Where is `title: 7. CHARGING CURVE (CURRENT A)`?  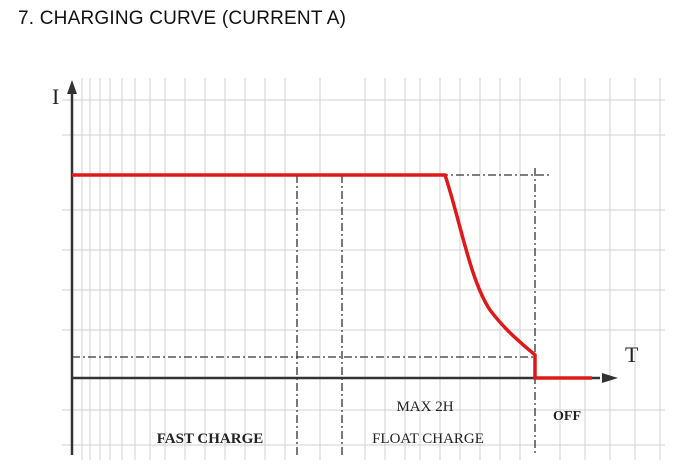
title: 7. CHARGING CURVE (CURRENT A) is located at coordinates (182, 18).